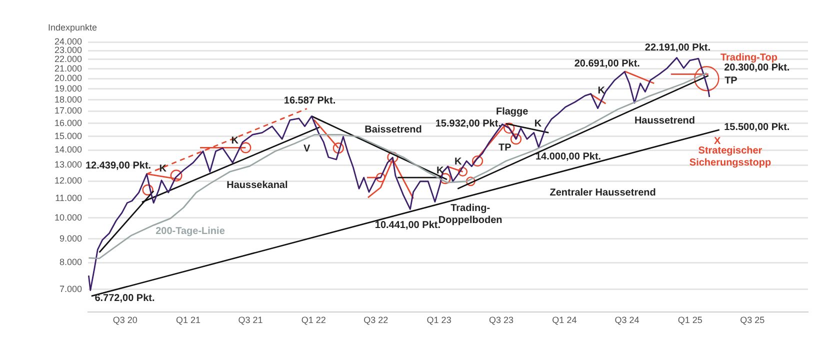 This screenshot has width=840, height=344. Describe the element at coordinates (310, 101) in the screenshot. I see `annotation: 16.587 Pkt.` at that location.